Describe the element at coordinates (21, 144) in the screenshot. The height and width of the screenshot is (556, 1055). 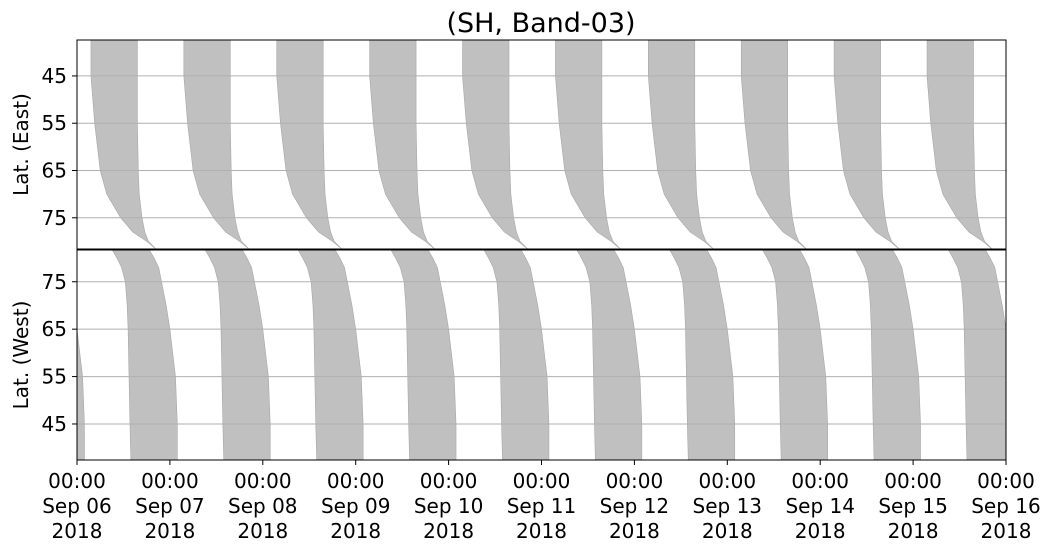
I see `y-axis-label: Lat. (East)` at that location.